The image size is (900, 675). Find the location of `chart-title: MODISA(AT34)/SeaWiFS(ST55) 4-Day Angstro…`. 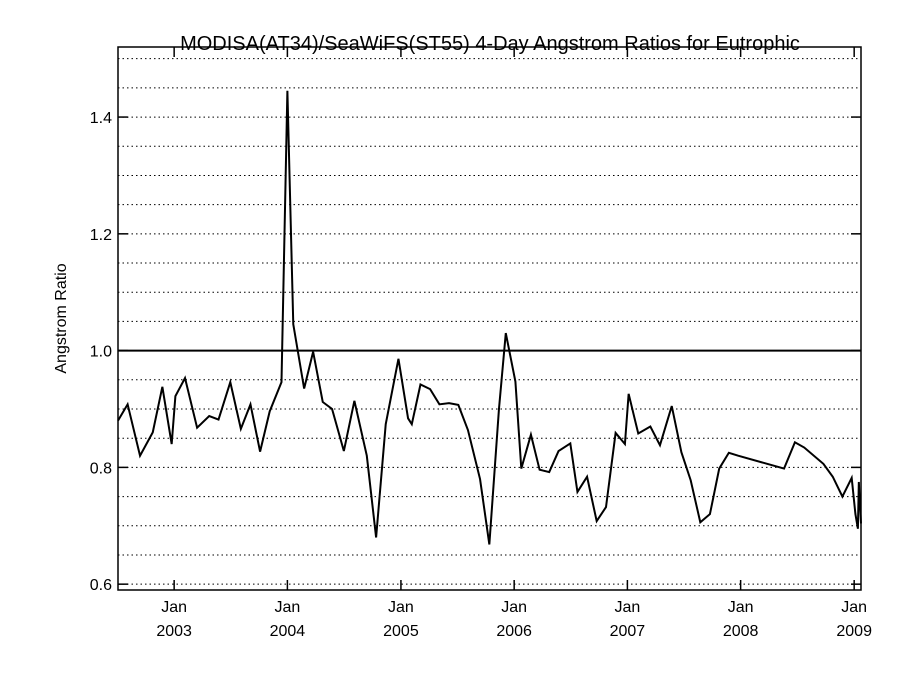

chart-title: MODISA(AT34)/SeaWiFS(ST55) 4-Day Angstro… is located at coordinates (490, 44).